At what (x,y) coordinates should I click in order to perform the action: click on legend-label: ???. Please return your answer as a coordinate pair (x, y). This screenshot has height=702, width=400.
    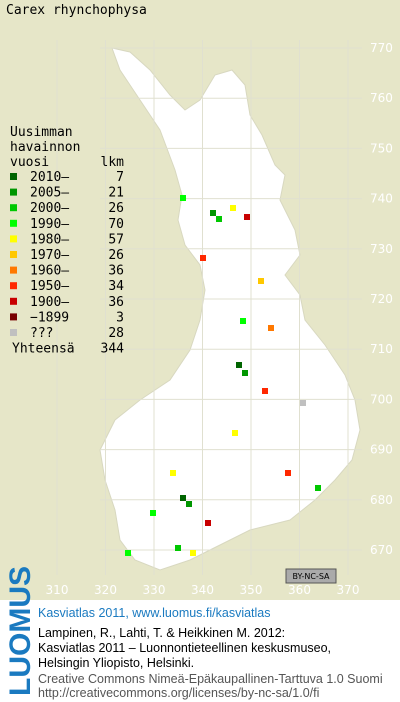
    Looking at the image, I should click on (41, 333).